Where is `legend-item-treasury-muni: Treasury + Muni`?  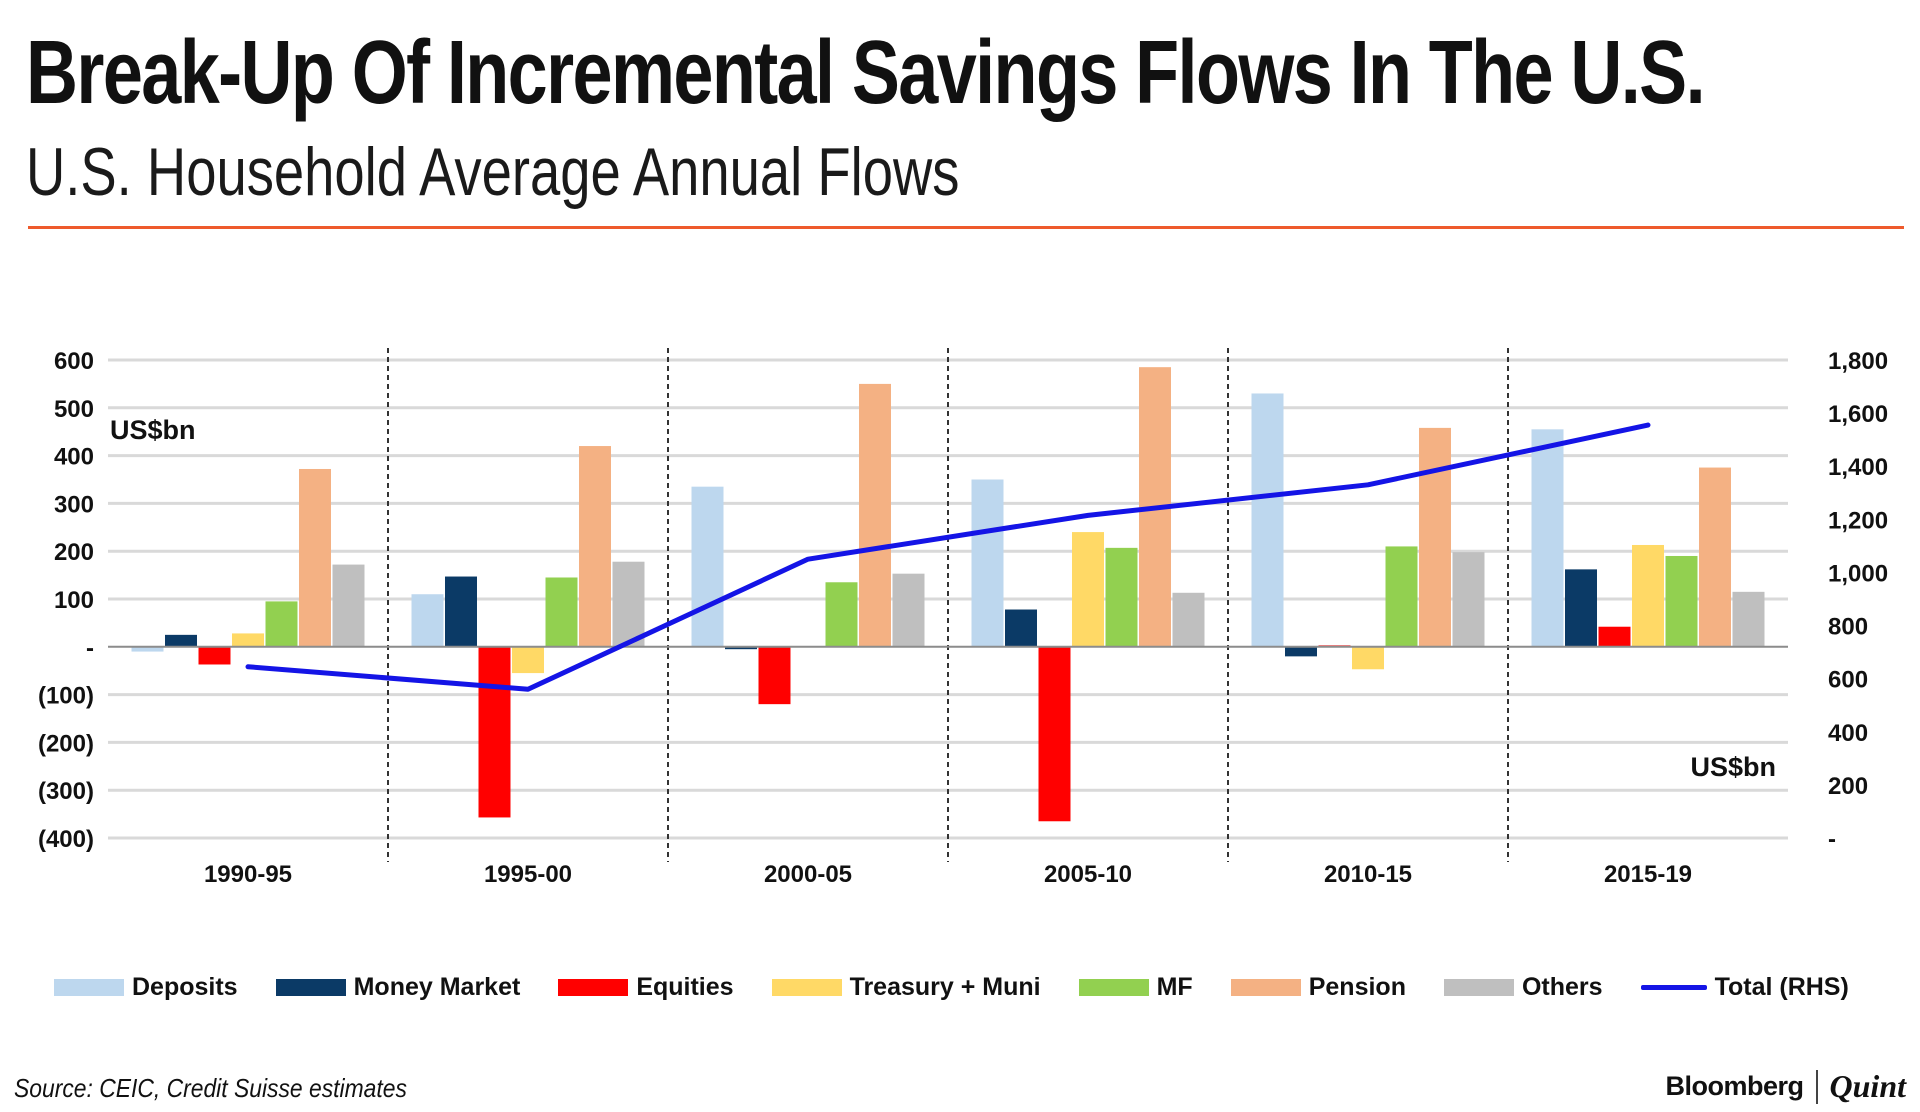 legend-item-treasury-muni: Treasury + Muni is located at coordinates (906, 987).